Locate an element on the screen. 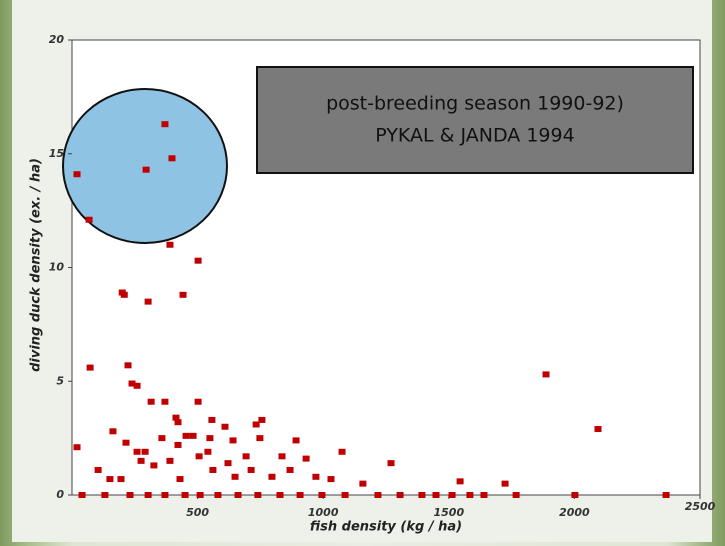 The image size is (725, 546). x-tick-label: 2000 is located at coordinates (574, 512).